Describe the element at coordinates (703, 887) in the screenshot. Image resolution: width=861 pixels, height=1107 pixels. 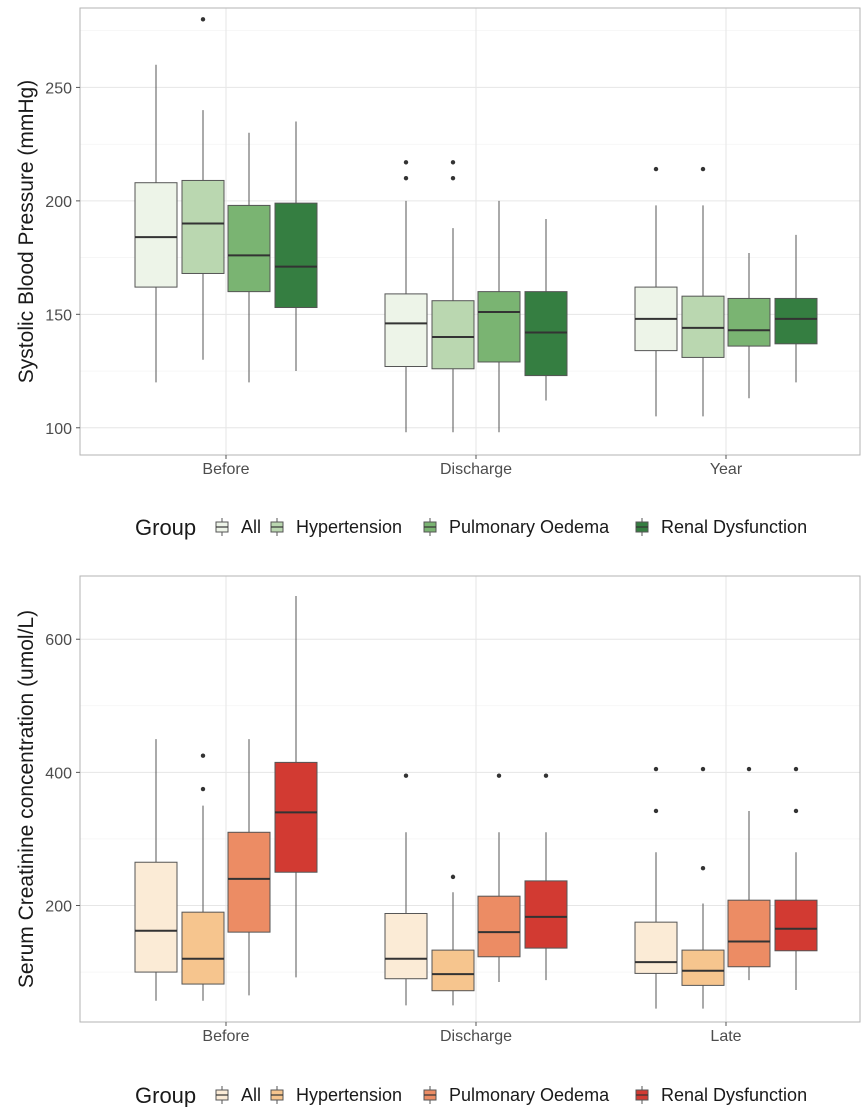
I see `box-late-hypertension` at that location.